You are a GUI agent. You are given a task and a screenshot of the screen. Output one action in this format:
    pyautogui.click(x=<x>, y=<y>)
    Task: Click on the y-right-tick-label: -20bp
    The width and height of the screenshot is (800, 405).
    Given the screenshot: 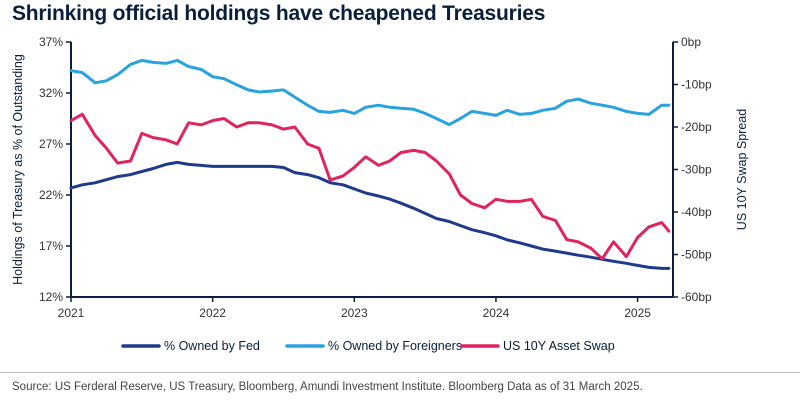 What is the action you would take?
    pyautogui.click(x=696, y=127)
    